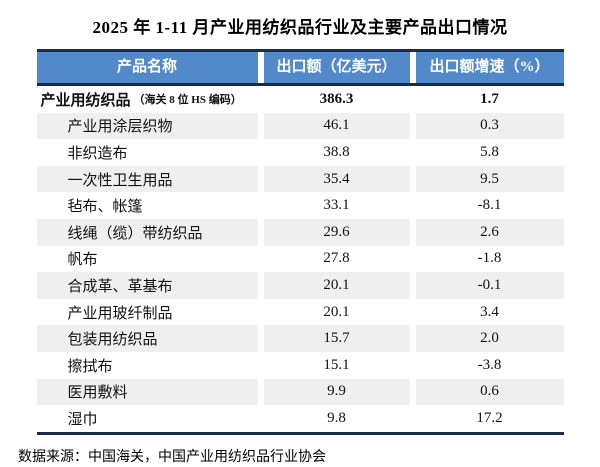  What do you see at coordinates (336, 232) in the screenshot?
I see `export-value-cell: 29.6` at bounding box center [336, 232].